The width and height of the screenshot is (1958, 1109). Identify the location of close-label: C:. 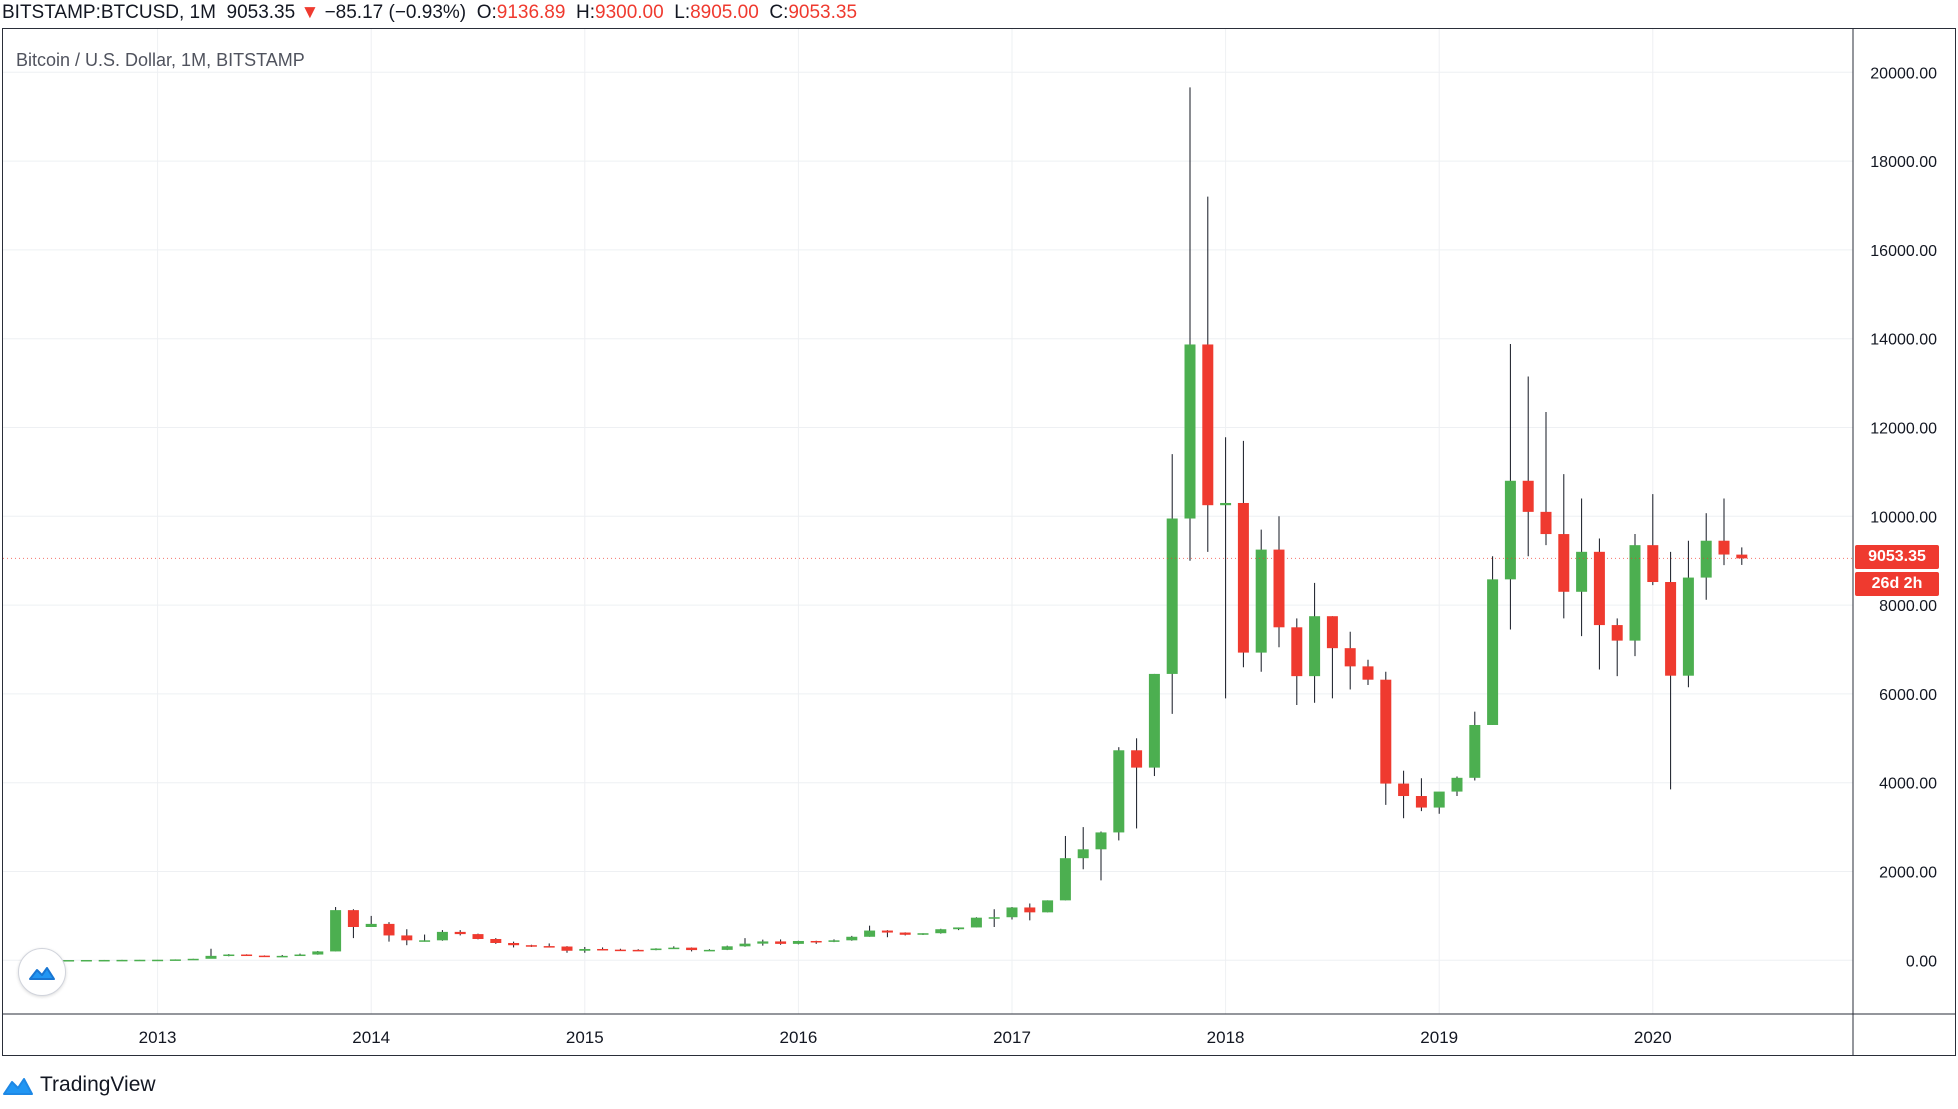
(779, 12).